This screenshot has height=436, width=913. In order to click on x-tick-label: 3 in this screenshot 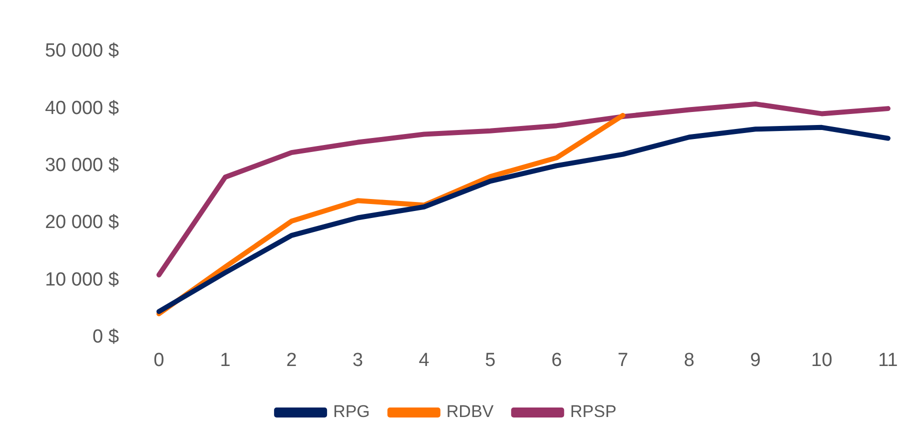, I will do `click(358, 360)`.